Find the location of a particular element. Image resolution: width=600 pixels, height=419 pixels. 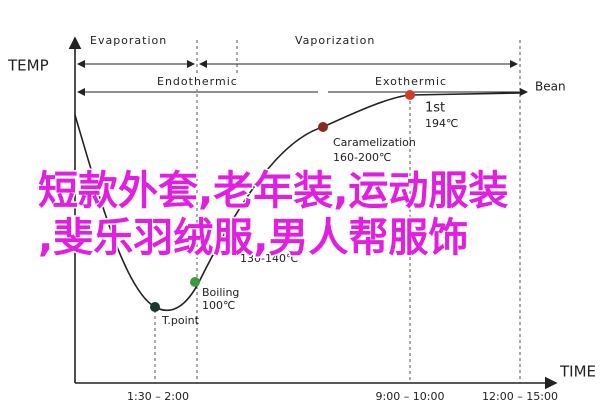

point-temp: 130-140℃ is located at coordinates (269, 258).